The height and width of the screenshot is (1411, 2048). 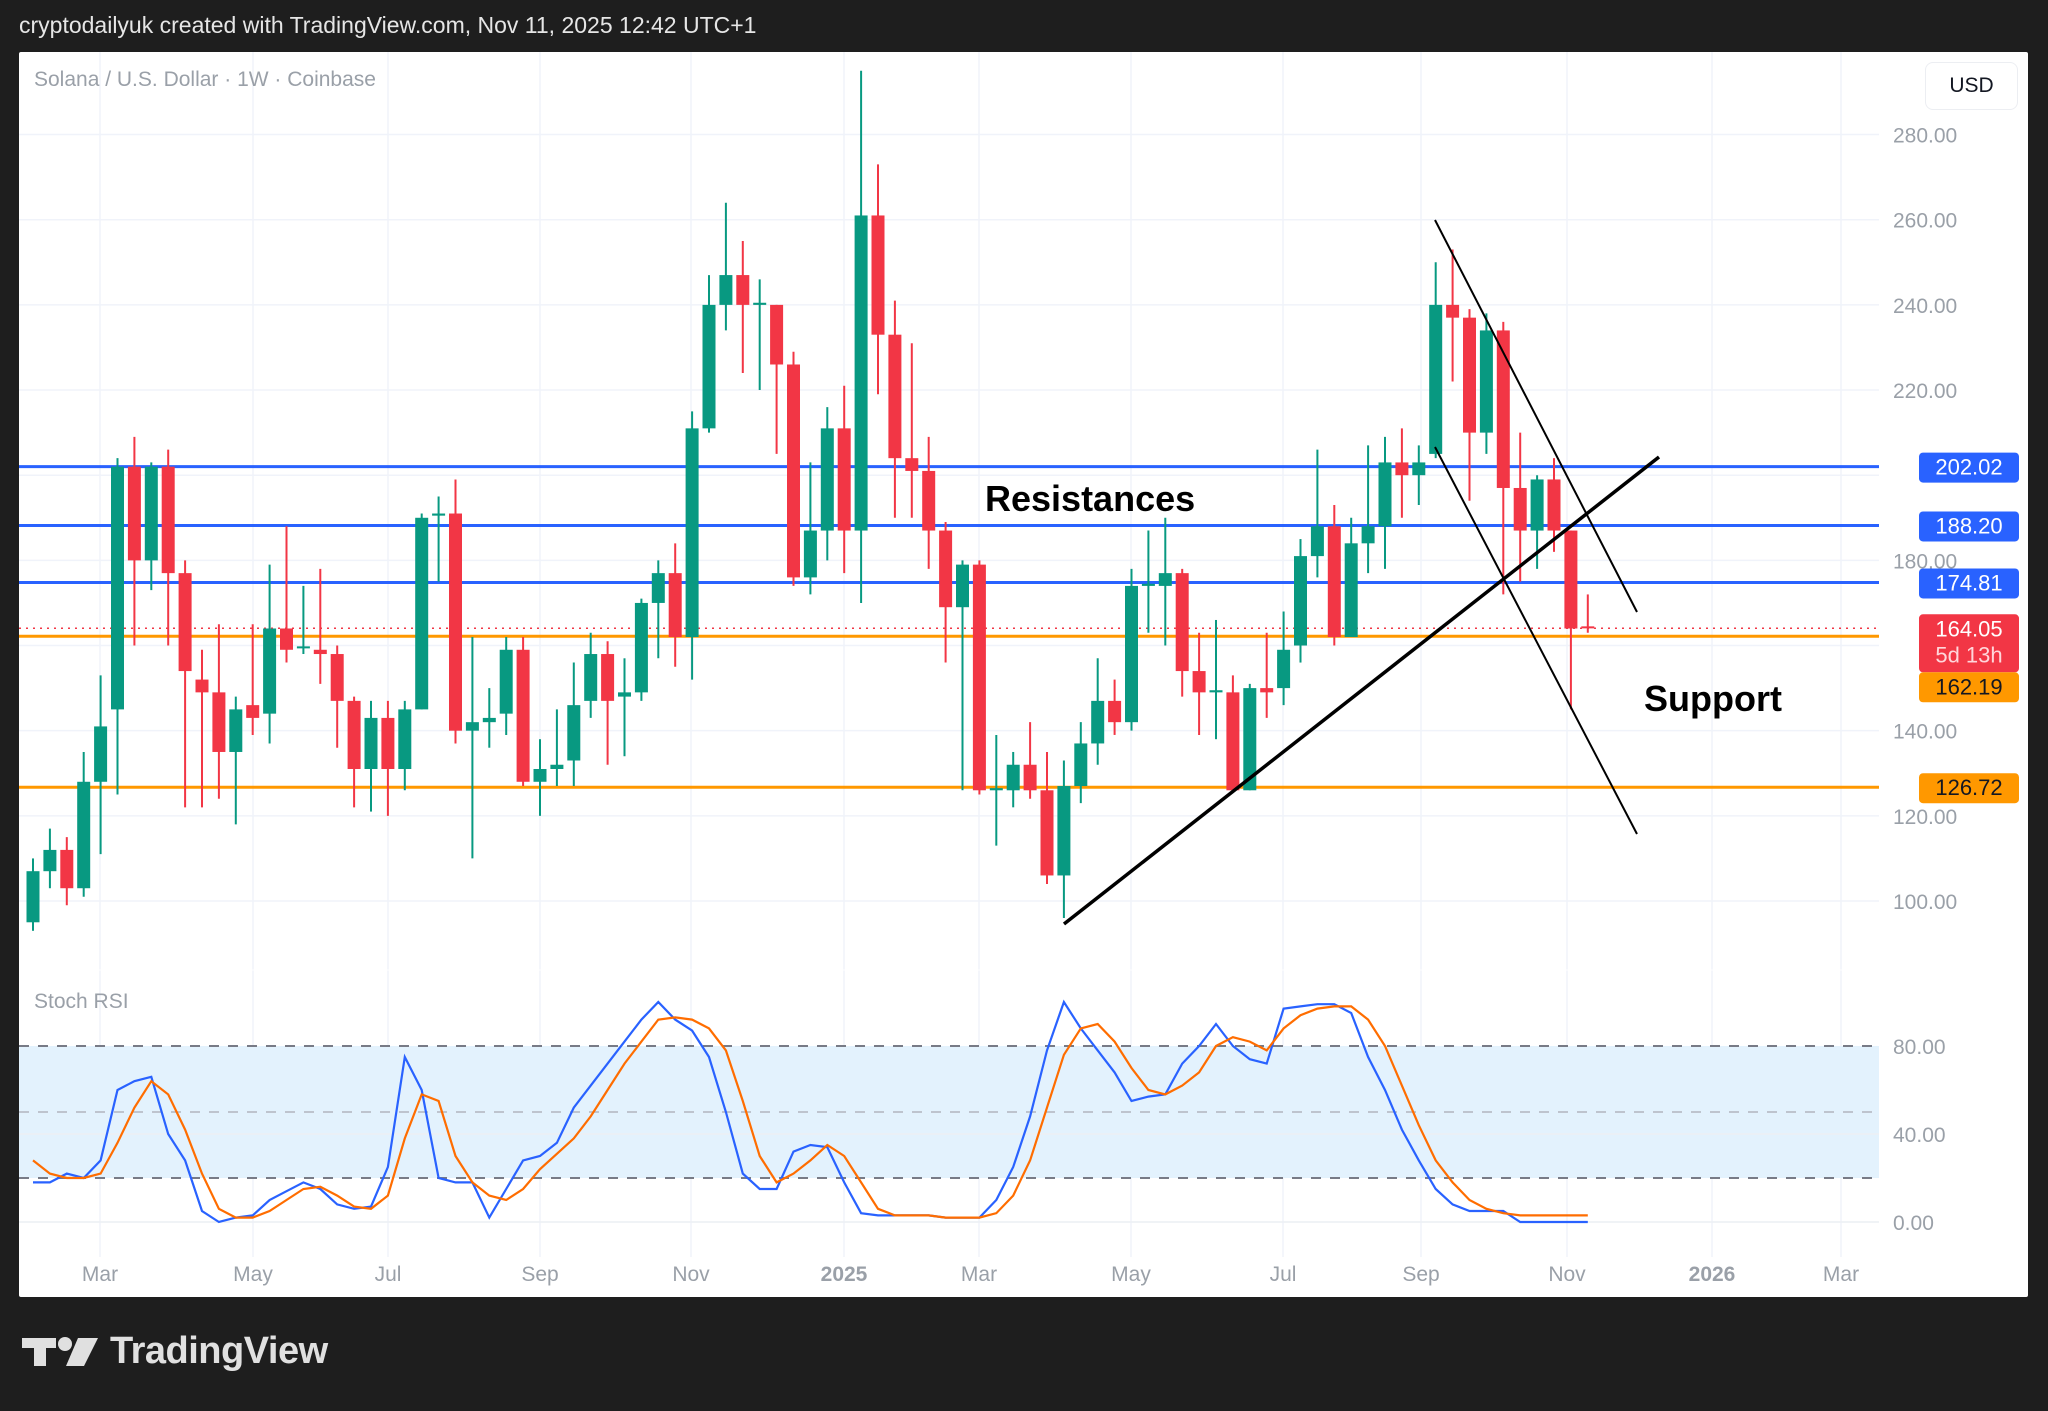 What do you see at coordinates (1536, 640) in the screenshot?
I see `channel-lower-line` at bounding box center [1536, 640].